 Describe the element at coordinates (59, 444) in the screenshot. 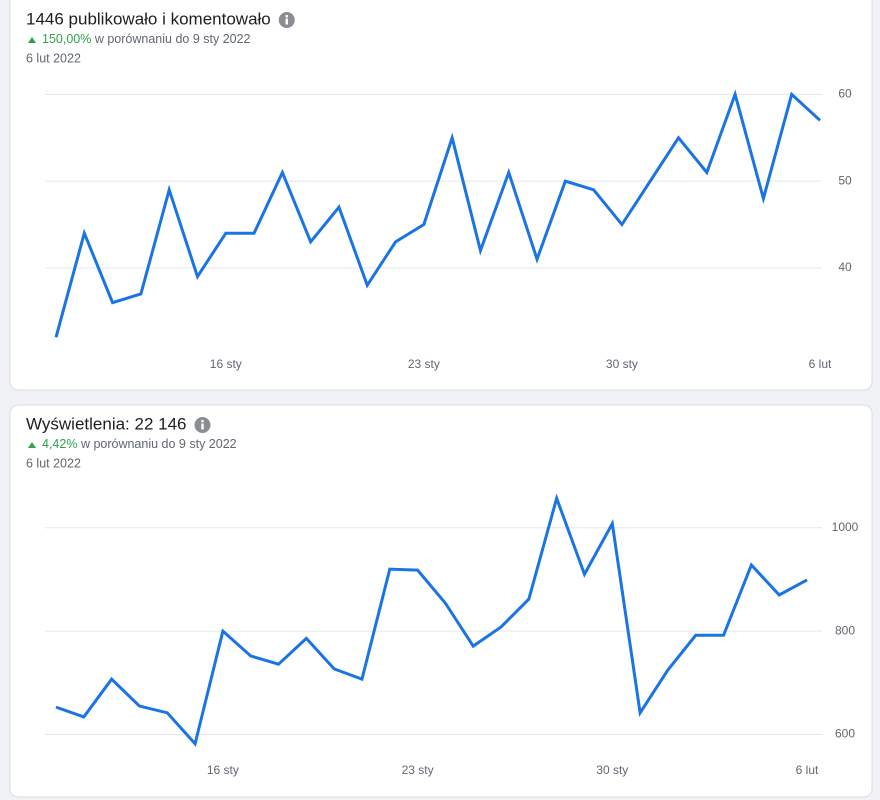

I see `change-value: 4,42%` at that location.